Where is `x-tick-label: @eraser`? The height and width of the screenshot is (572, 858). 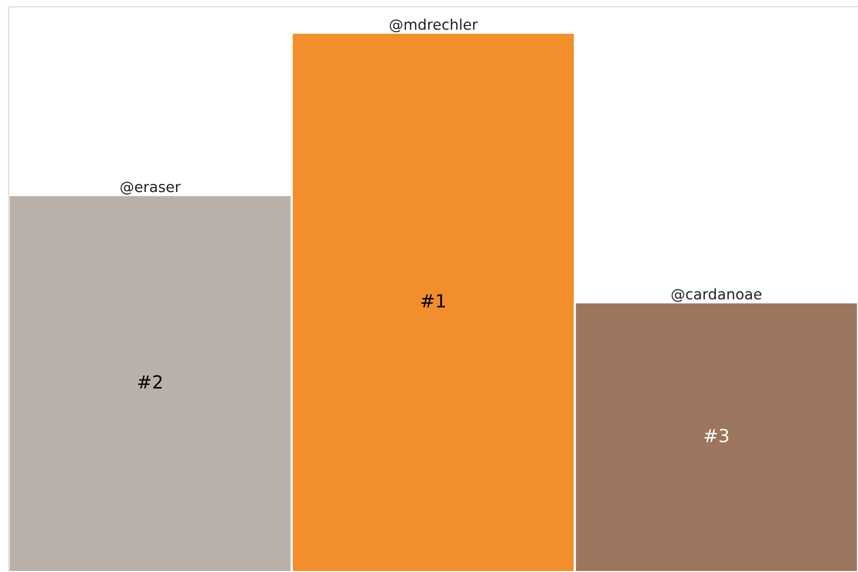 x-tick-label: @eraser is located at coordinates (150, 188).